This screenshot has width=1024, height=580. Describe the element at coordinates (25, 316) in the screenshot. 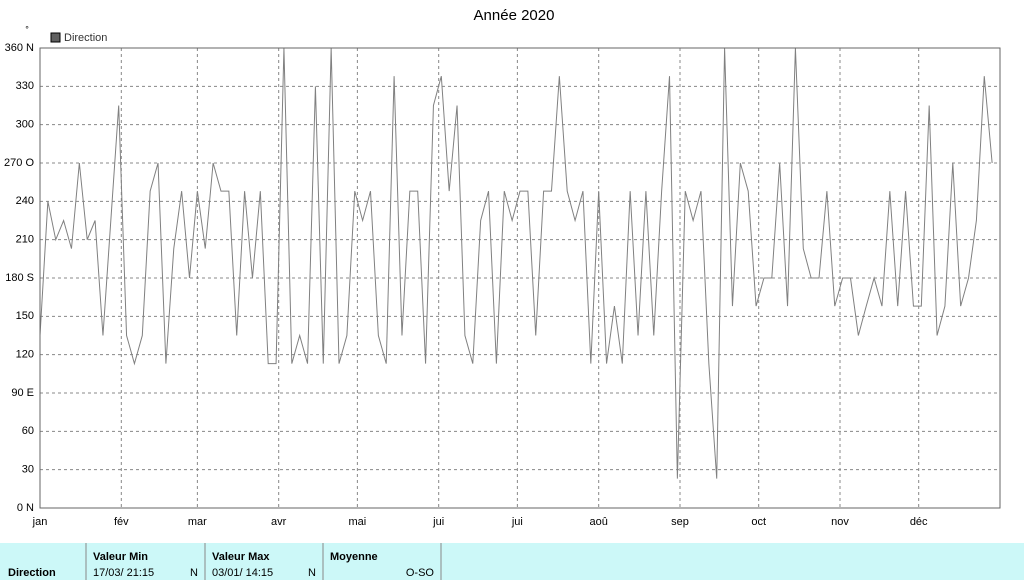

I see `y-tick-label: 150` at that location.